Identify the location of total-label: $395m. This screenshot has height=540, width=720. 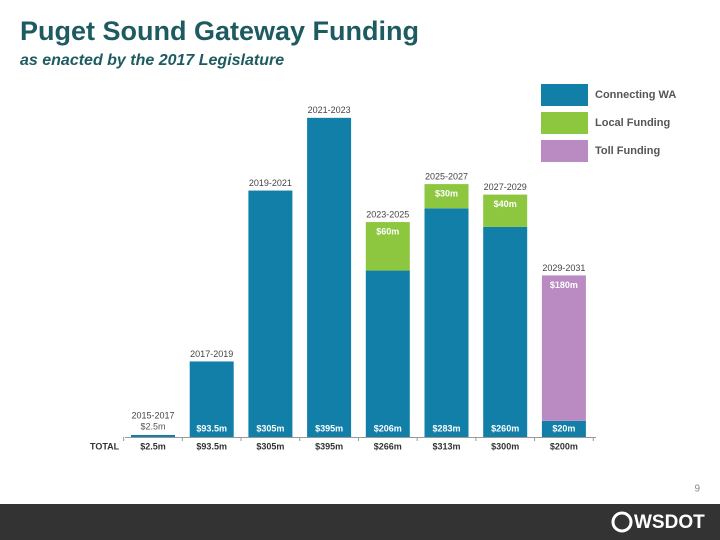
(329, 446).